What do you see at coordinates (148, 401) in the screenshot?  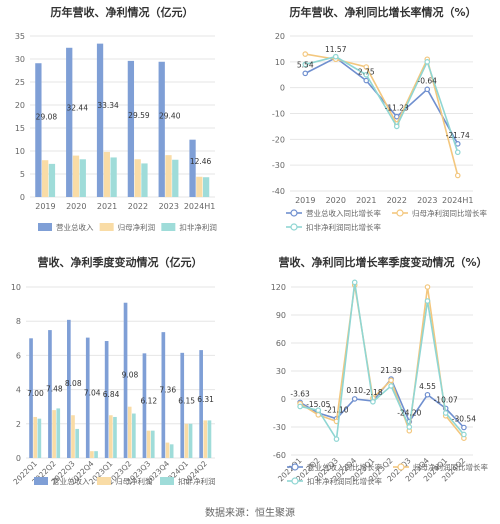 I see `bar-data-label: 6.12` at bounding box center [148, 401].